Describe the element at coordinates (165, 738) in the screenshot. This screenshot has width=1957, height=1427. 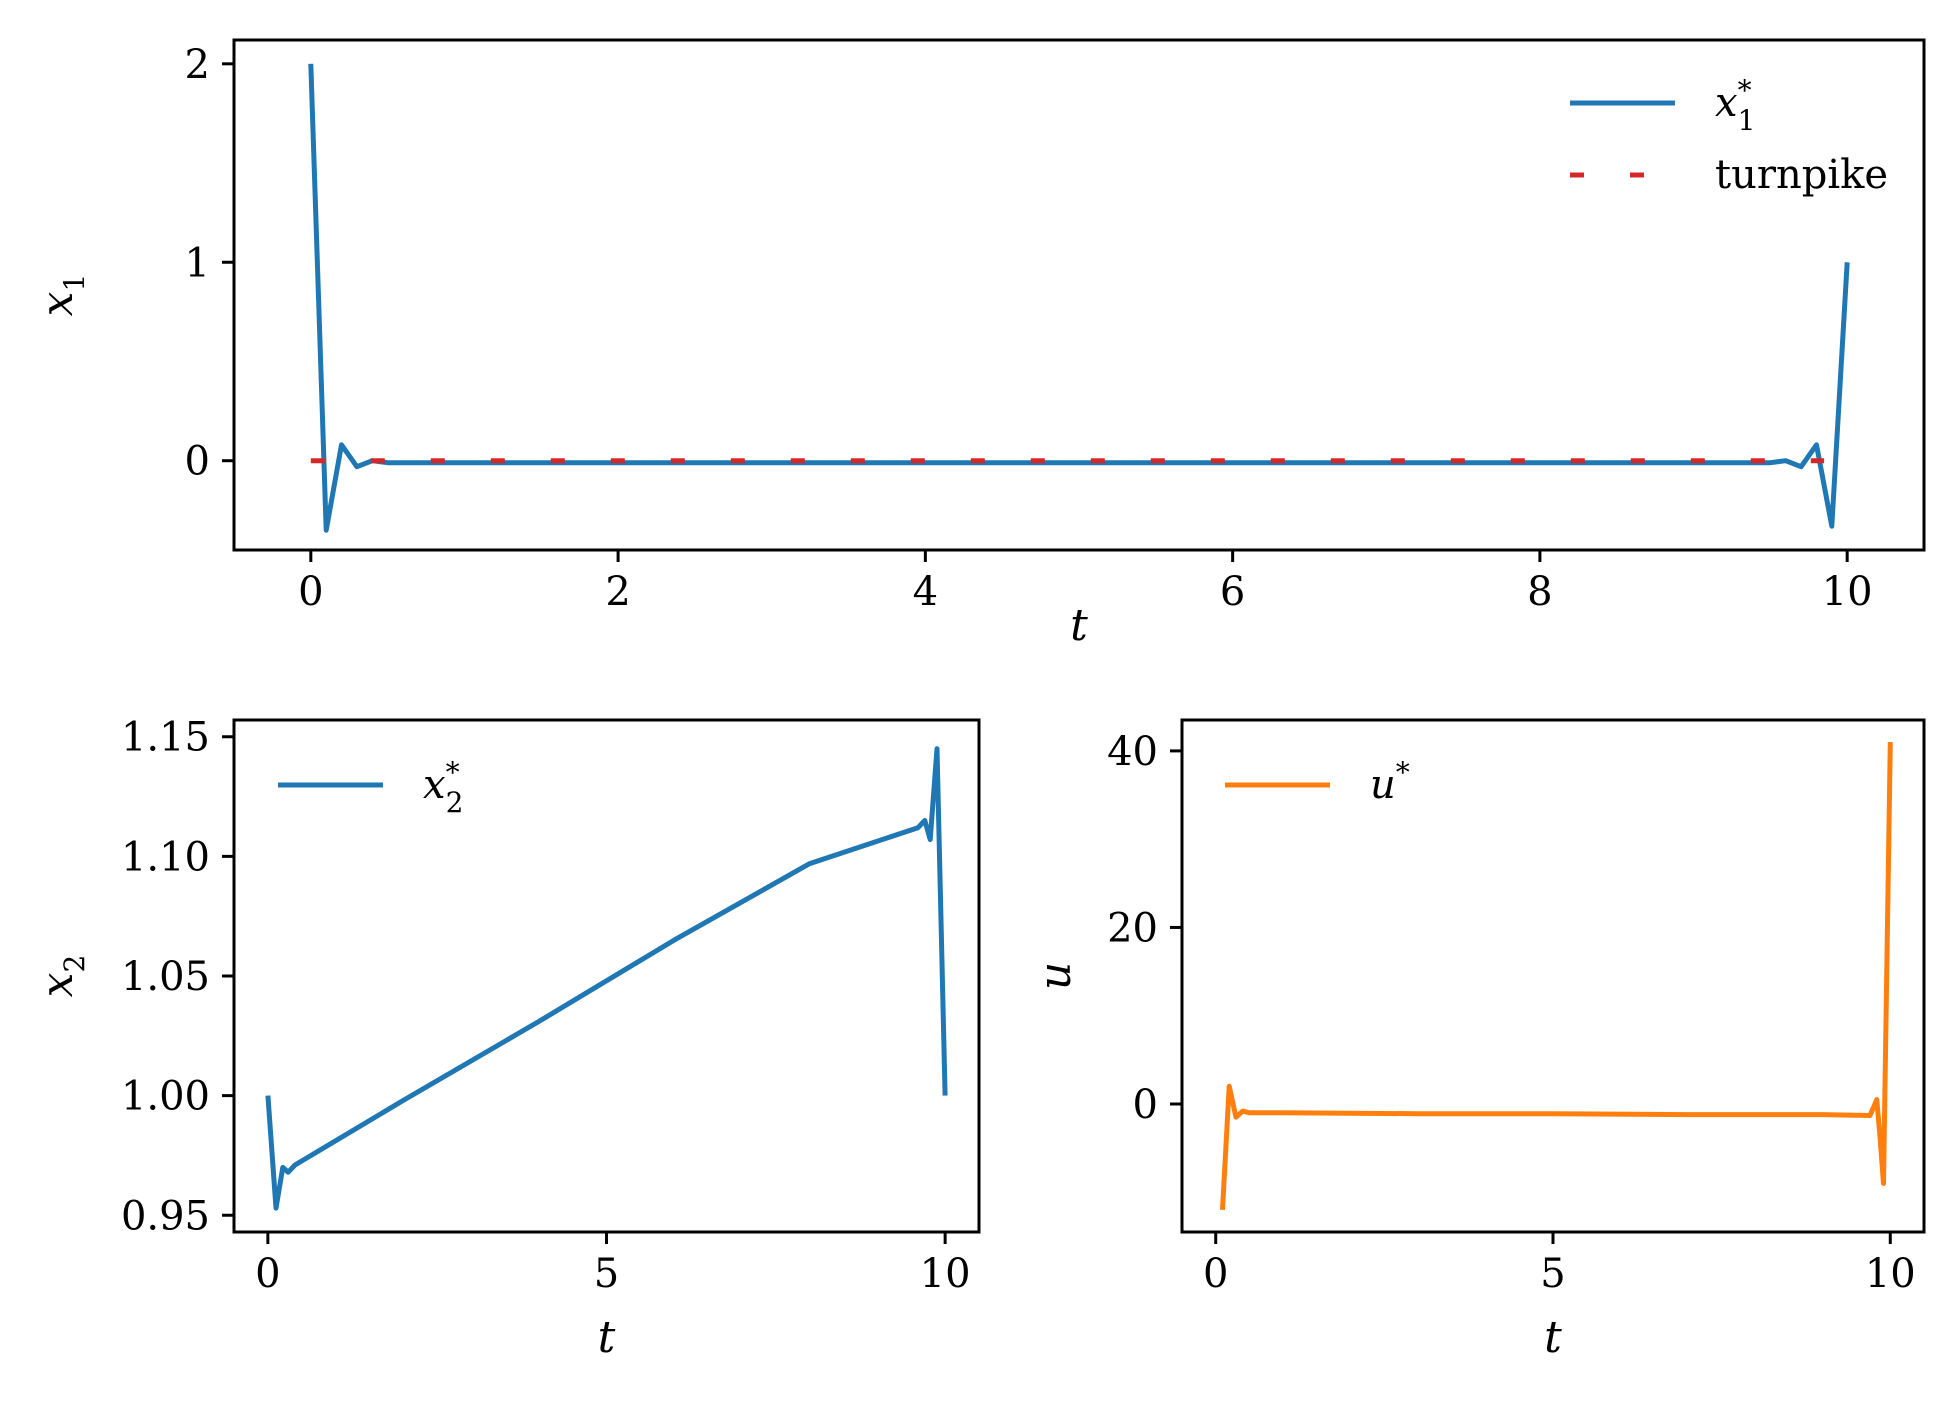
I see `y-tick-label: 1.15` at that location.